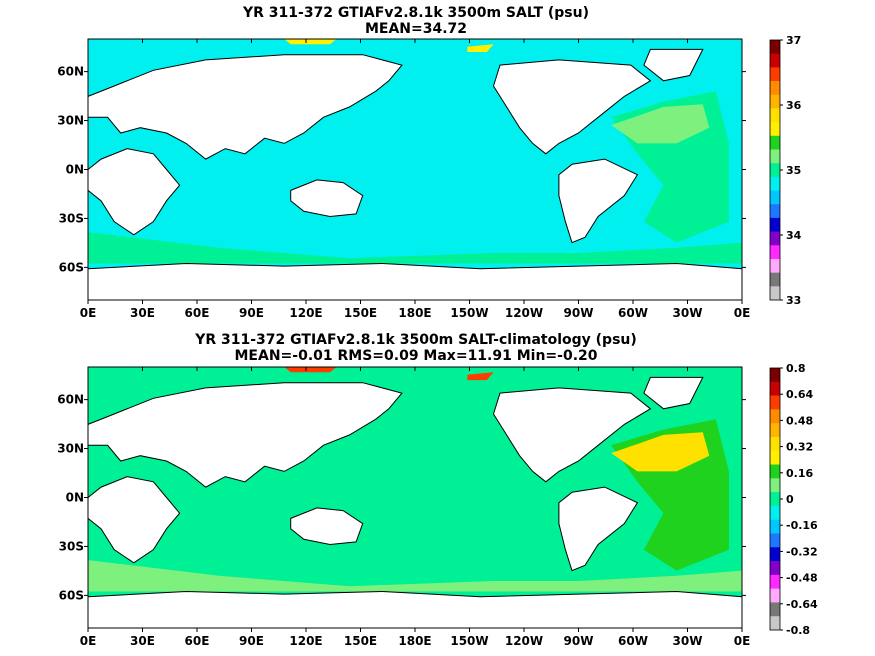  What do you see at coordinates (524, 641) in the screenshot?
I see `x-tick-label: 120W` at bounding box center [524, 641].